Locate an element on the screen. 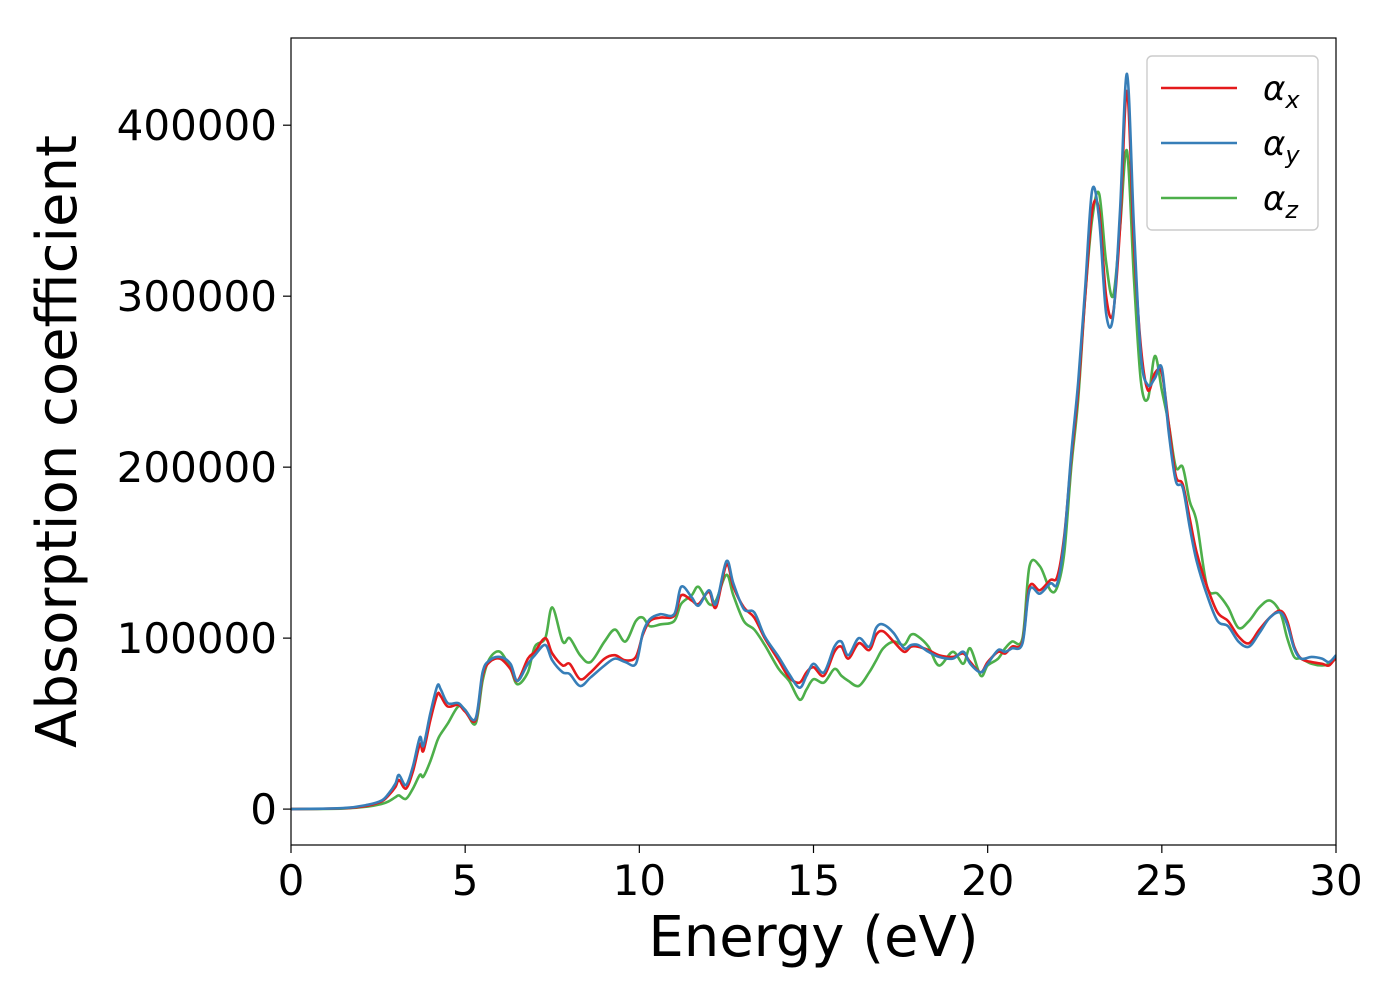 The height and width of the screenshot is (1004, 1400). x-tick-label: 0 is located at coordinates (291, 880).